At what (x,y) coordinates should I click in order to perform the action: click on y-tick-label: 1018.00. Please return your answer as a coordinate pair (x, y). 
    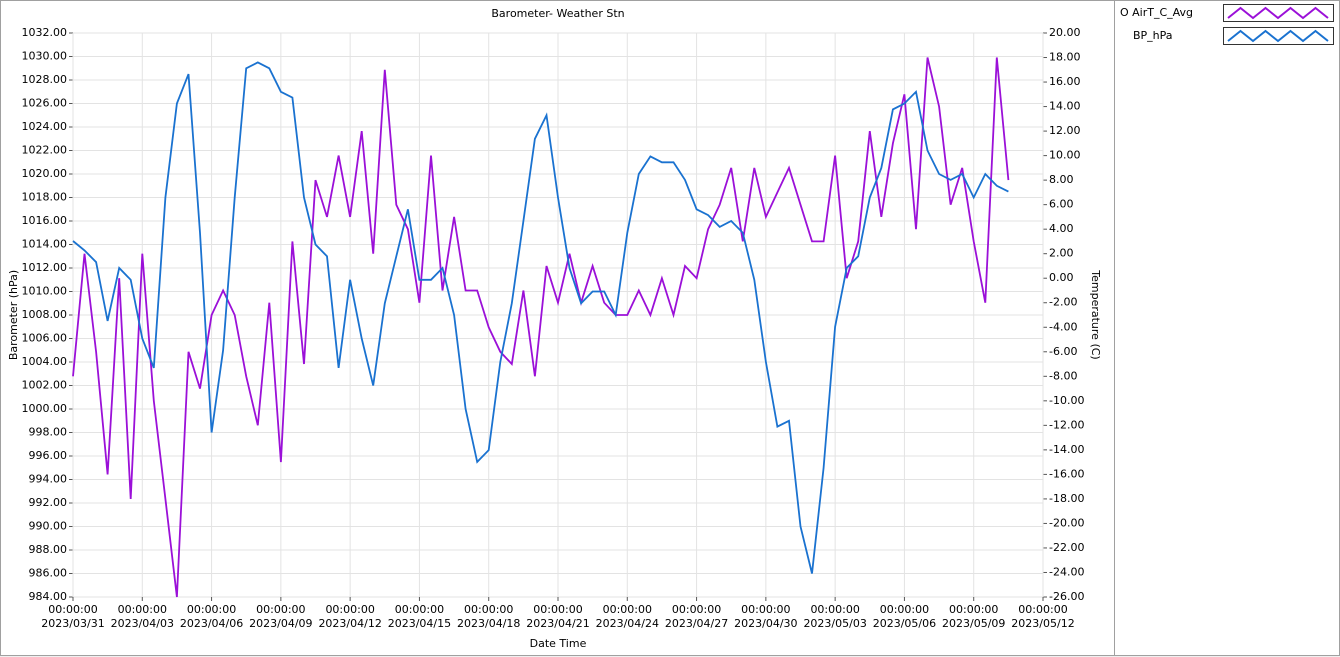
    Looking at the image, I should click on (45, 197).